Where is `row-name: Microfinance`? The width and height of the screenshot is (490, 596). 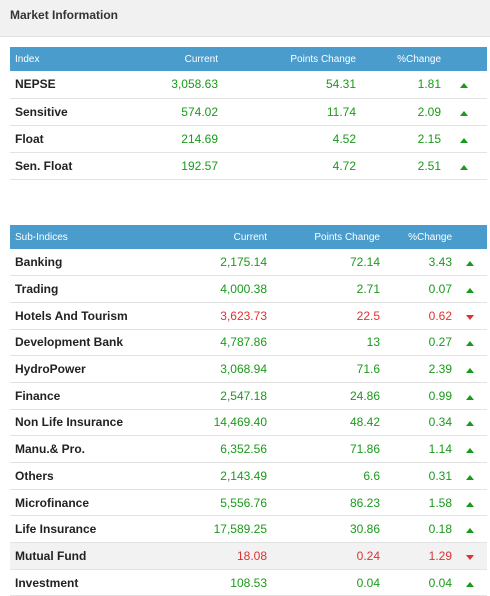 row-name: Microfinance is located at coordinates (90, 503).